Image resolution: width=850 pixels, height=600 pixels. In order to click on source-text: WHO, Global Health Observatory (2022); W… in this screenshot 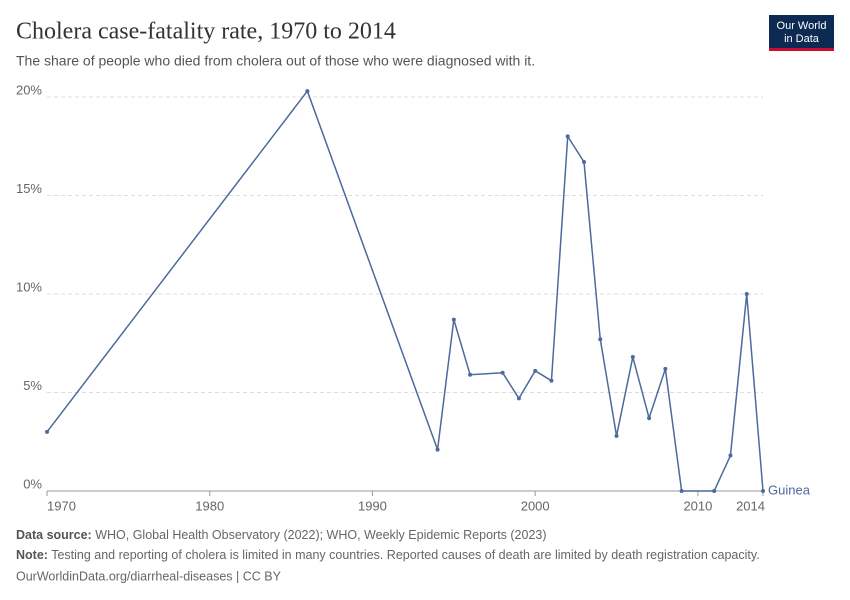, I will do `click(320, 535)`.